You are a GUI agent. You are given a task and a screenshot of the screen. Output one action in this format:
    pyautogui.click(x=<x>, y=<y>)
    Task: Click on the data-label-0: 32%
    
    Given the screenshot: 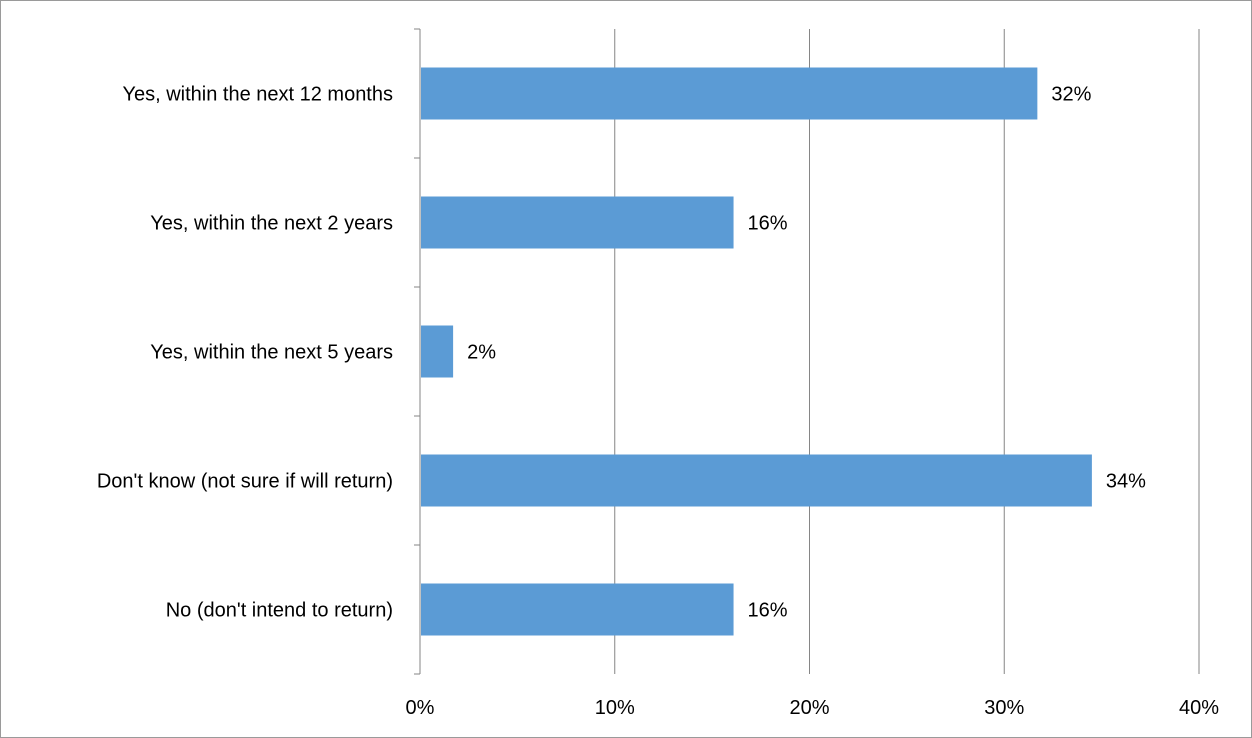 What is the action you would take?
    pyautogui.click(x=1071, y=95)
    